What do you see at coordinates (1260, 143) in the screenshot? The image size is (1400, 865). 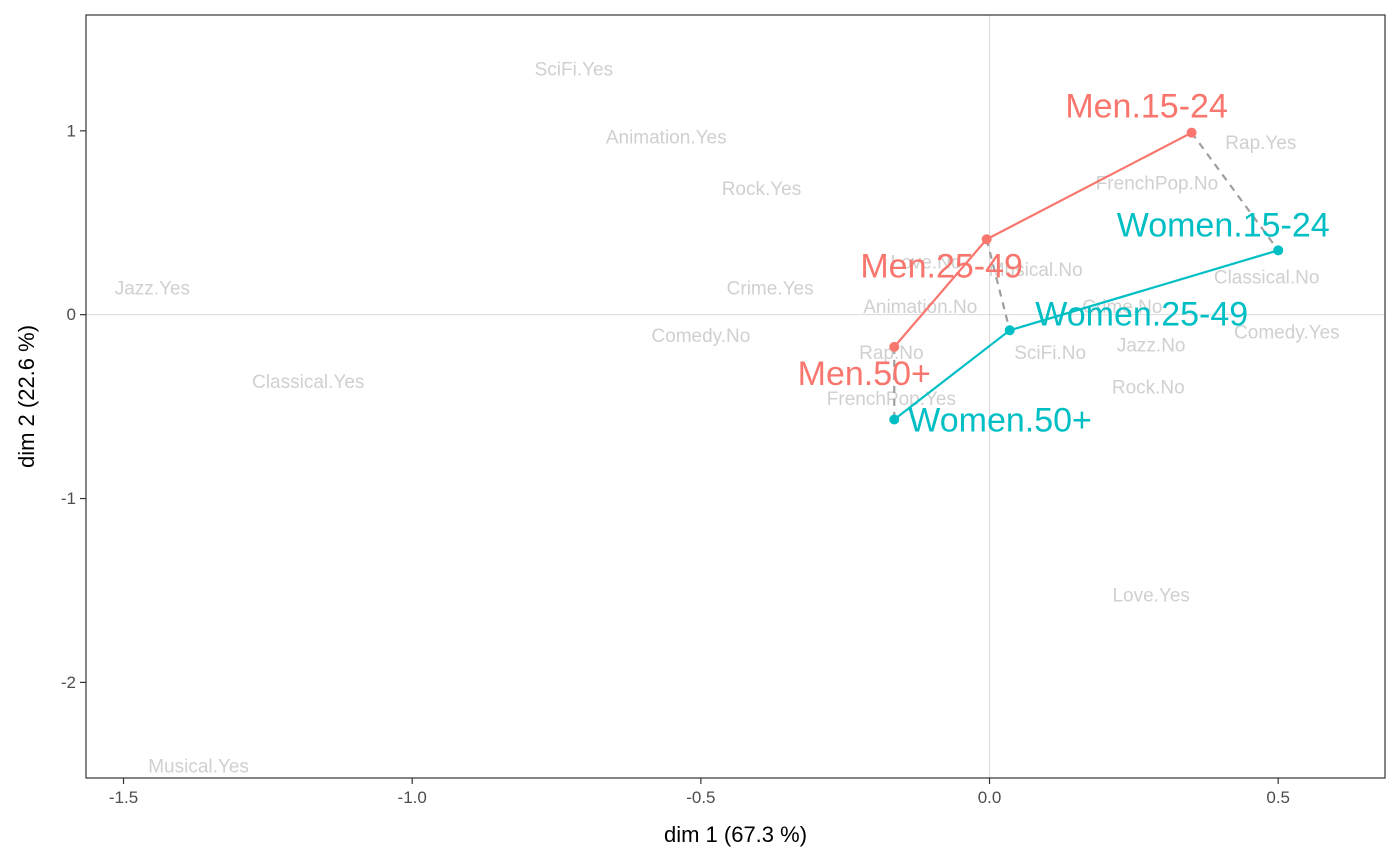 I see `background-label: Rap.Yes` at bounding box center [1260, 143].